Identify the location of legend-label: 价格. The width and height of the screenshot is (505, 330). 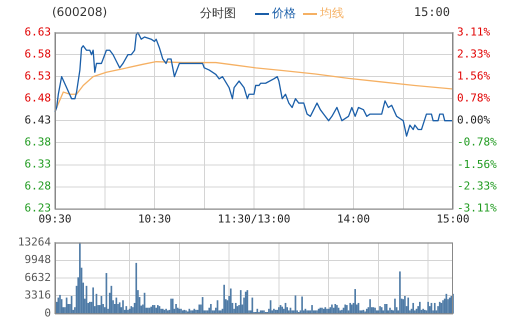
(283, 13).